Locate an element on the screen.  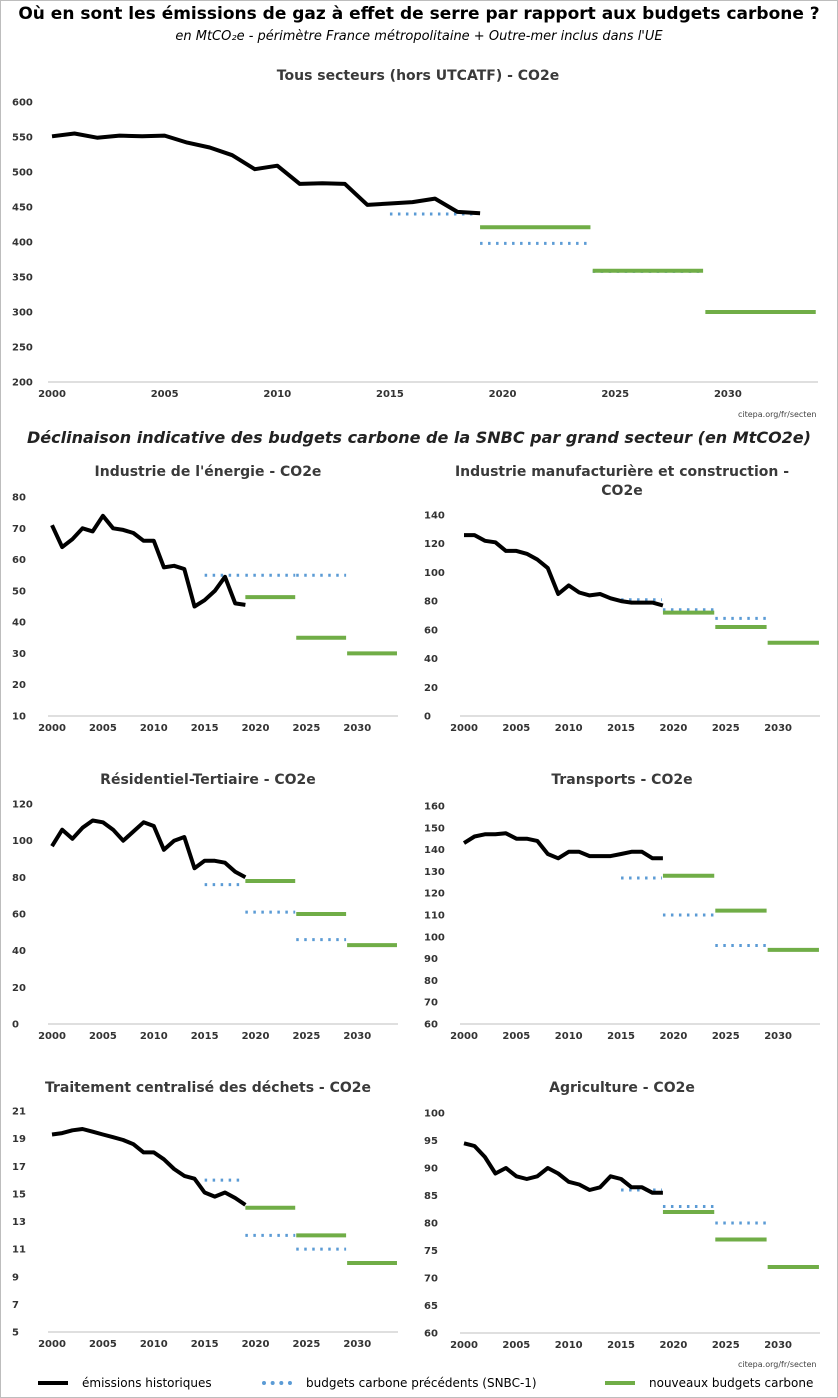
y-tick-label: 130 is located at coordinates (434, 872).